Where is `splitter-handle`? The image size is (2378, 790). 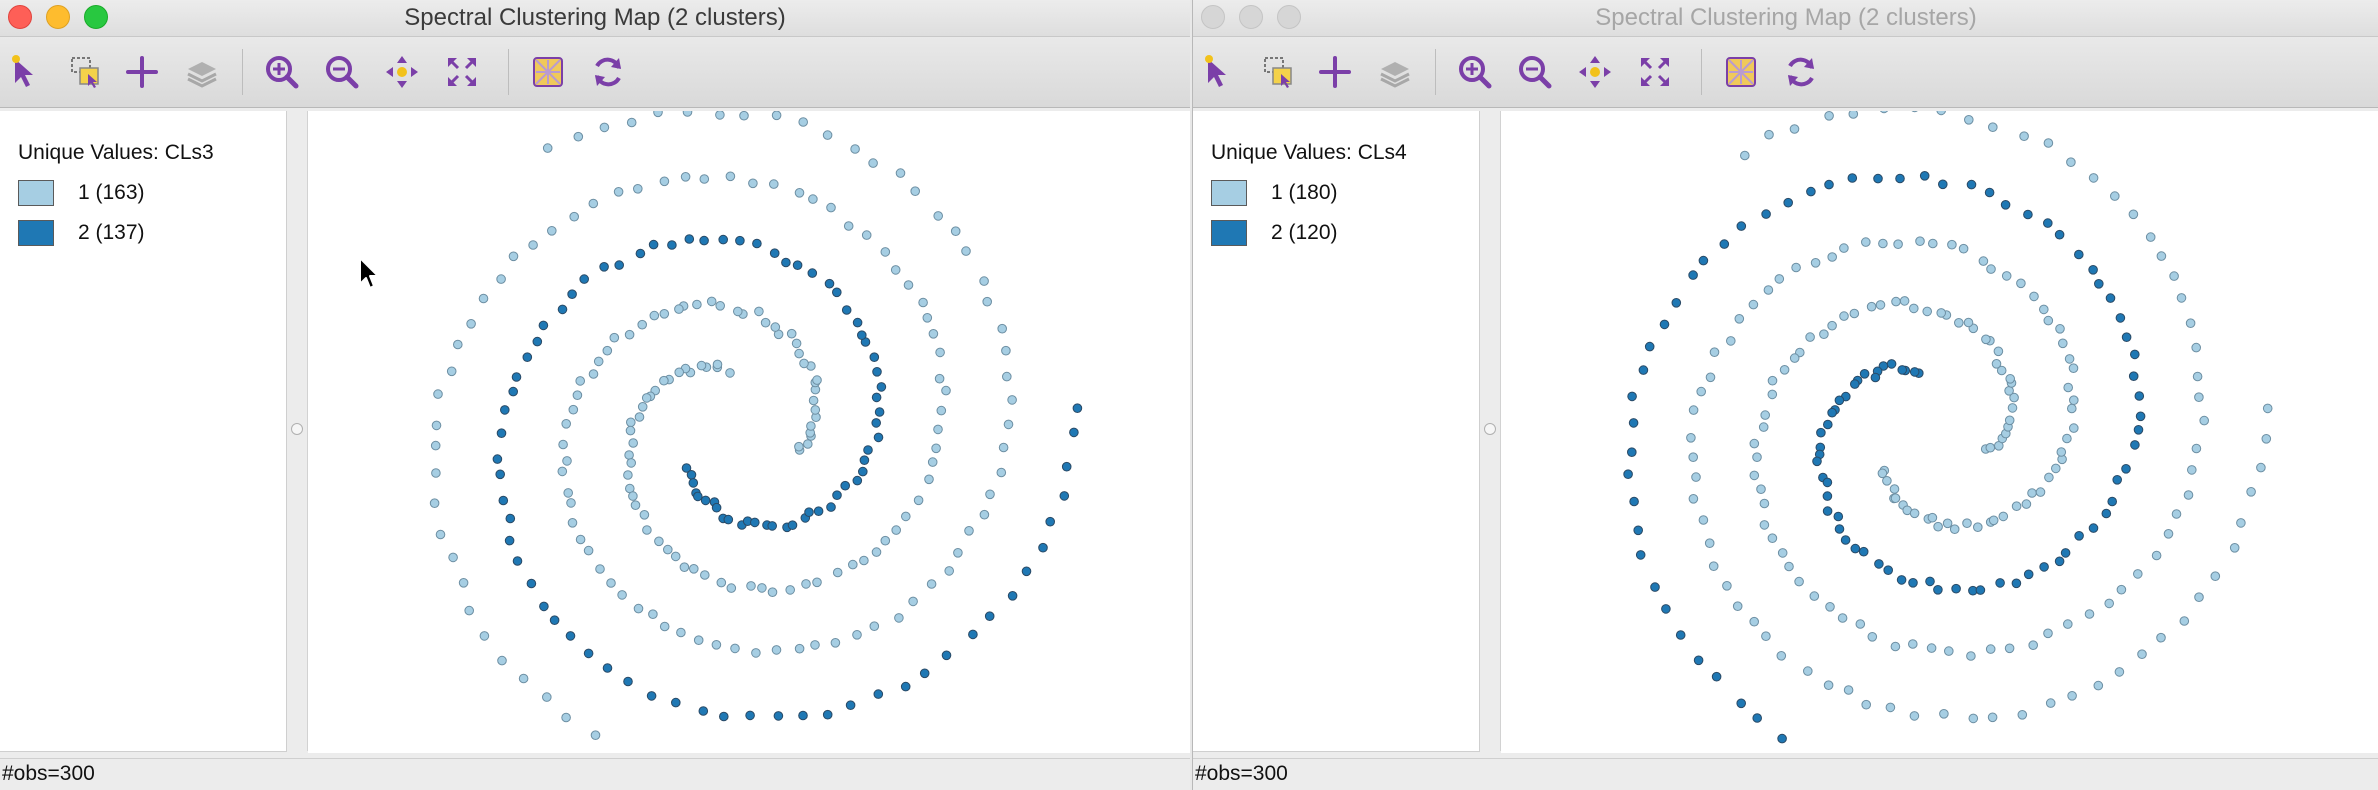
splitter-handle is located at coordinates (1490, 429).